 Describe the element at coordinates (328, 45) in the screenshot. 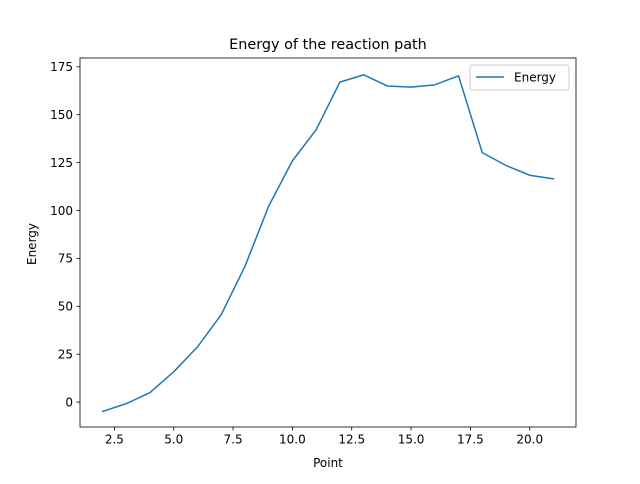

I see `chart-title: Energy of the reaction path` at that location.